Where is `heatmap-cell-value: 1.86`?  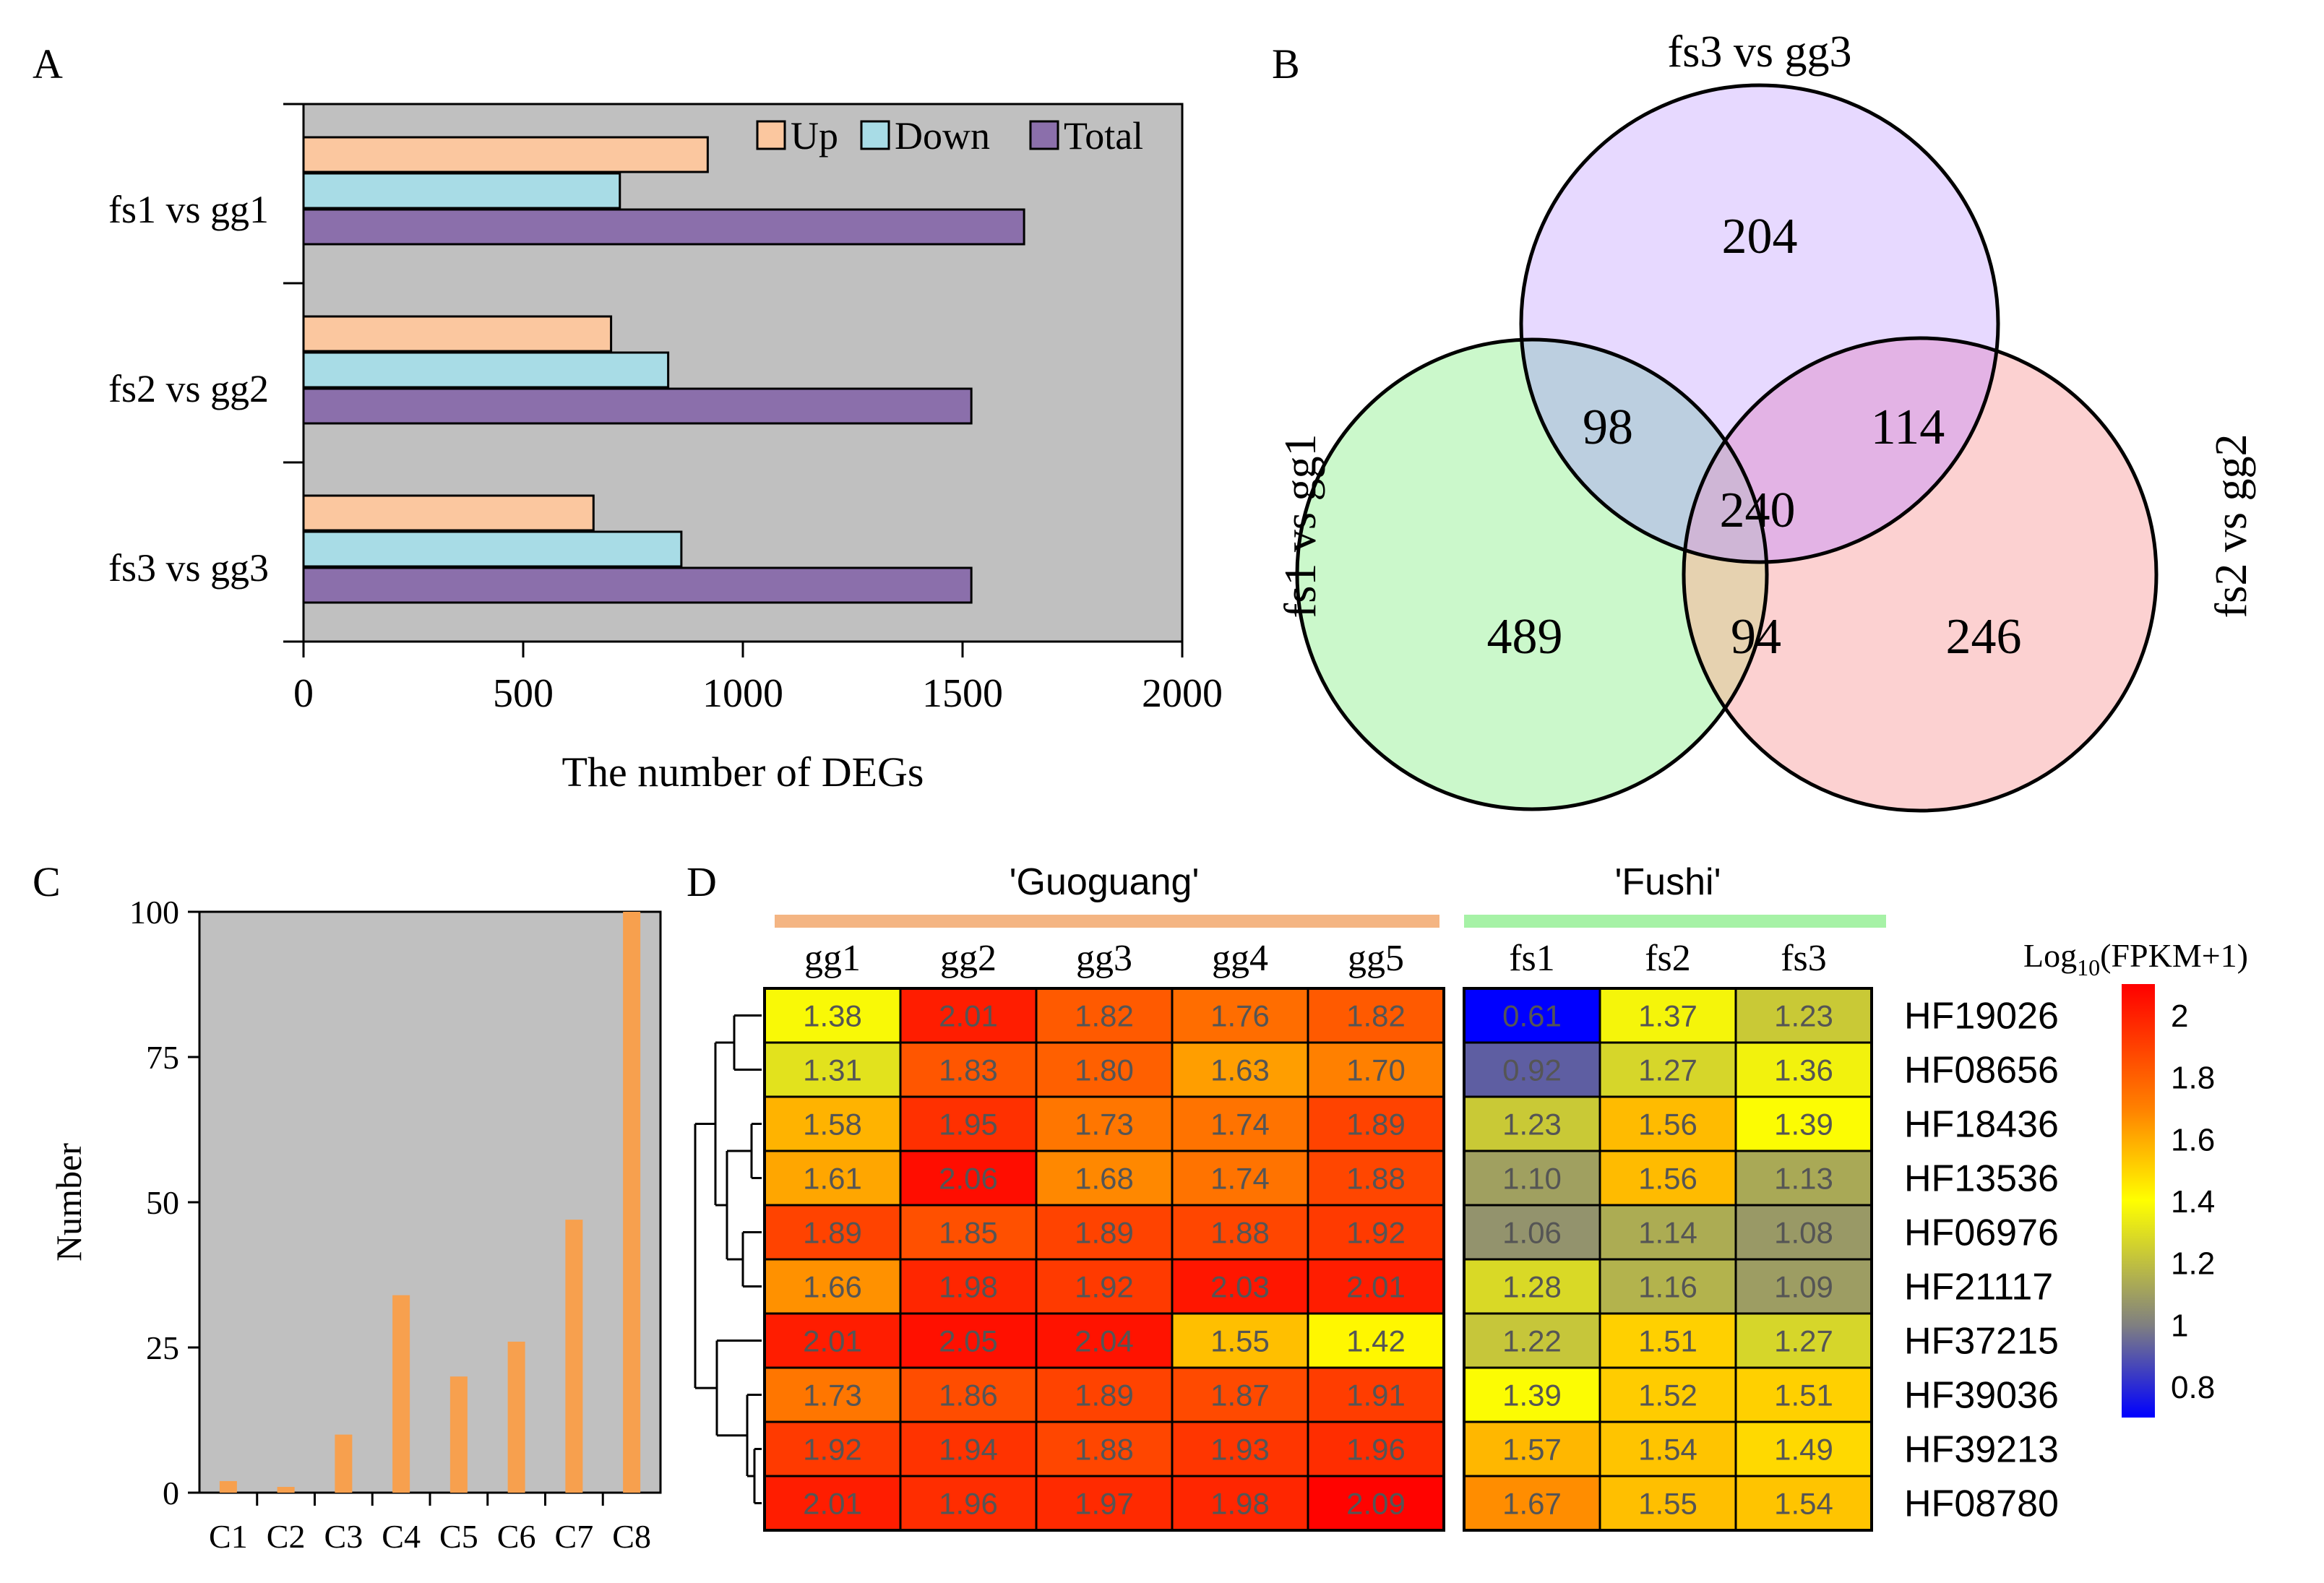 heatmap-cell-value: 1.86 is located at coordinates (968, 1395).